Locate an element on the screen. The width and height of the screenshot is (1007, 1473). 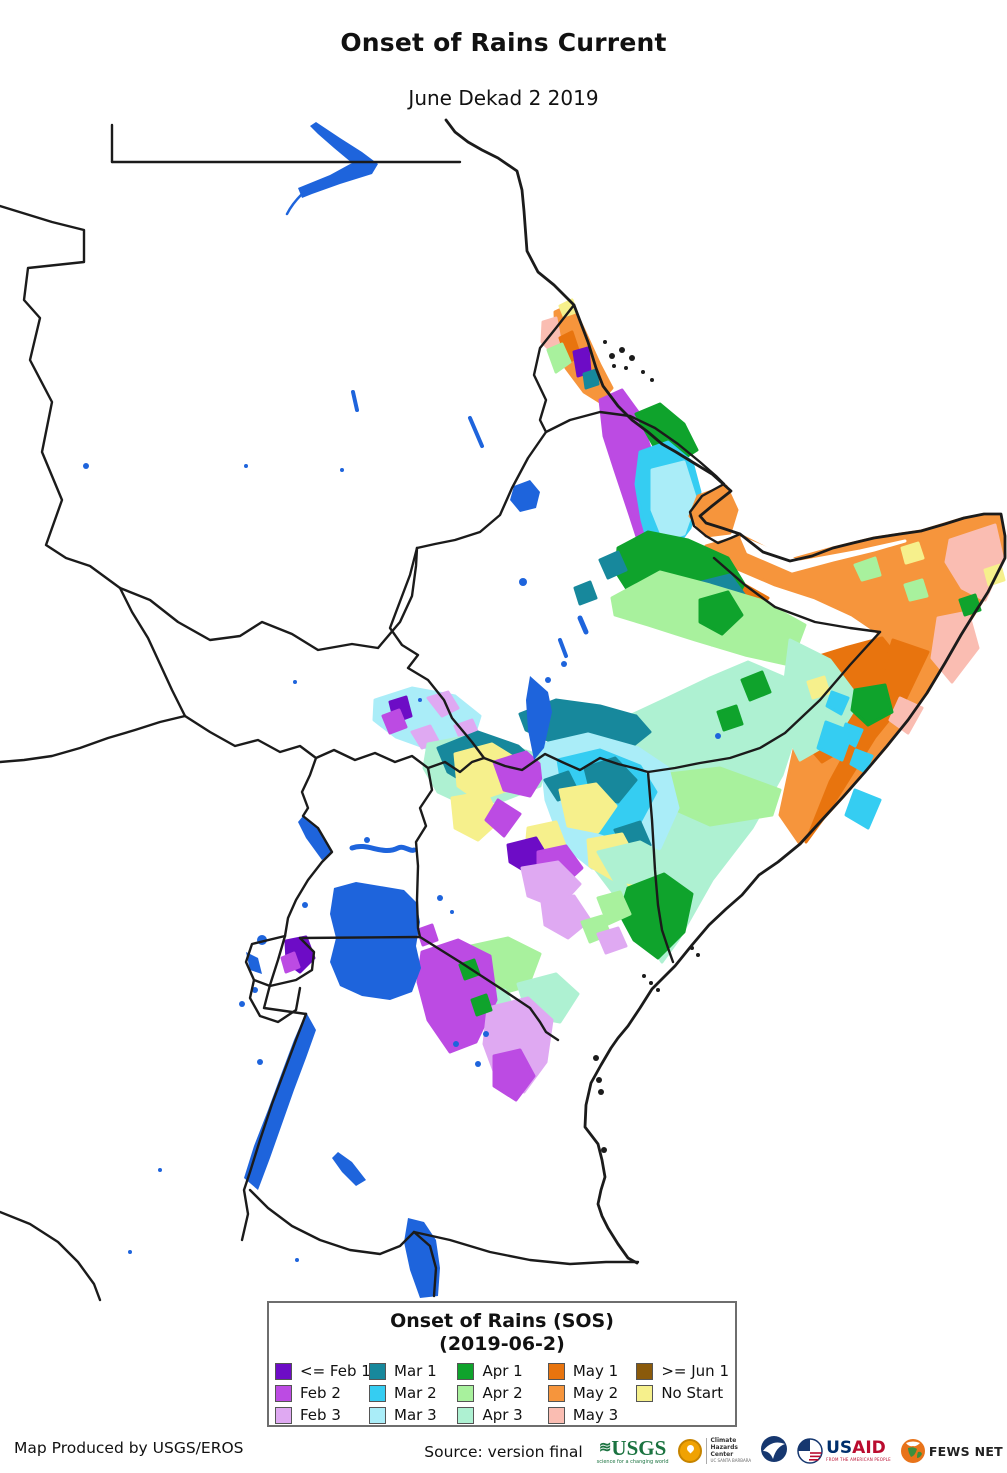
raster-patch-mar2 is located at coordinates (835, 741).